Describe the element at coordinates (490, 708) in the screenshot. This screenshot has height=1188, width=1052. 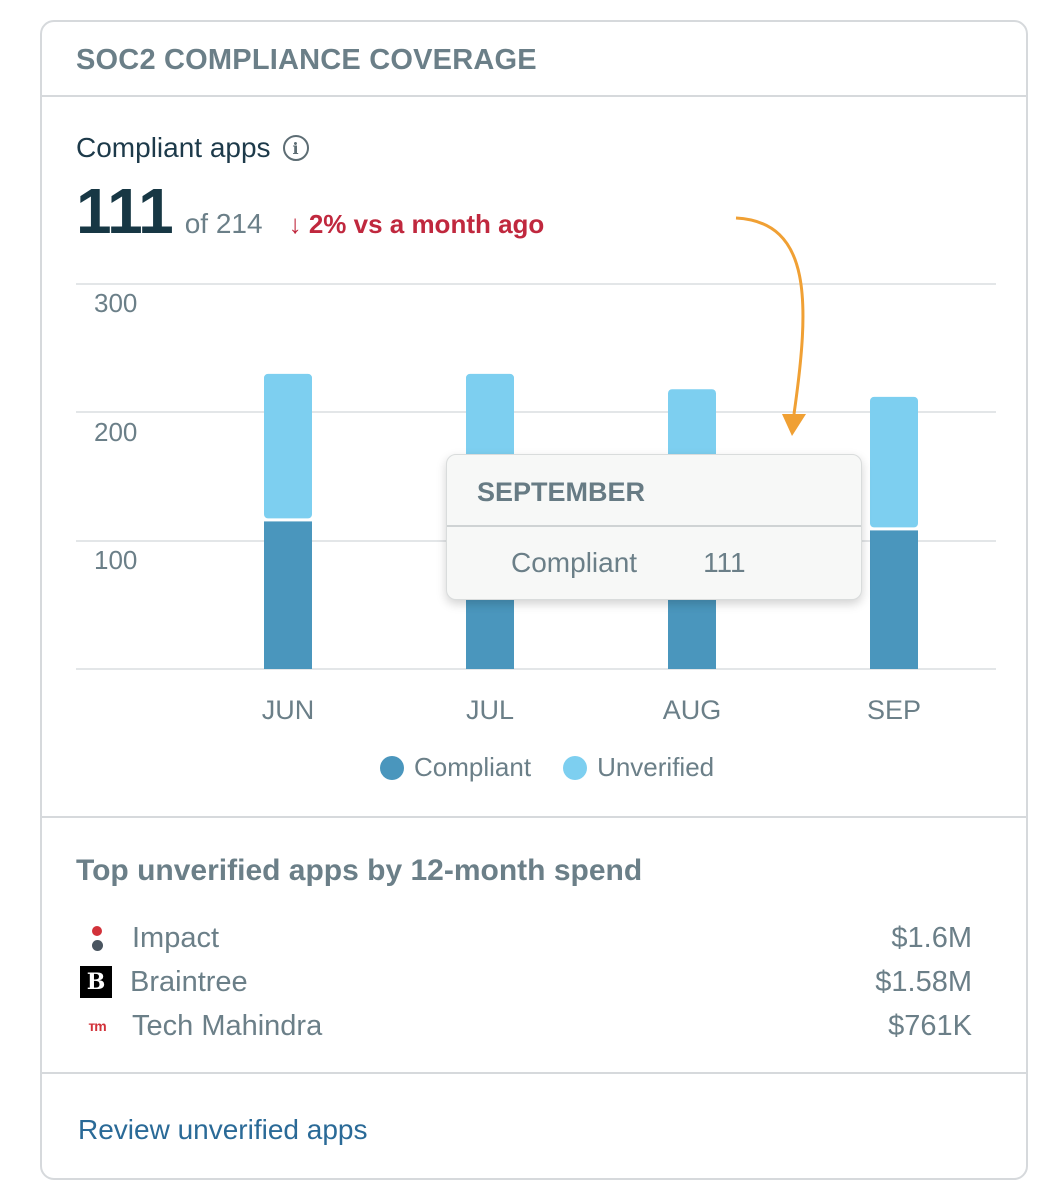
I see `x-tick-jul: JUL` at that location.